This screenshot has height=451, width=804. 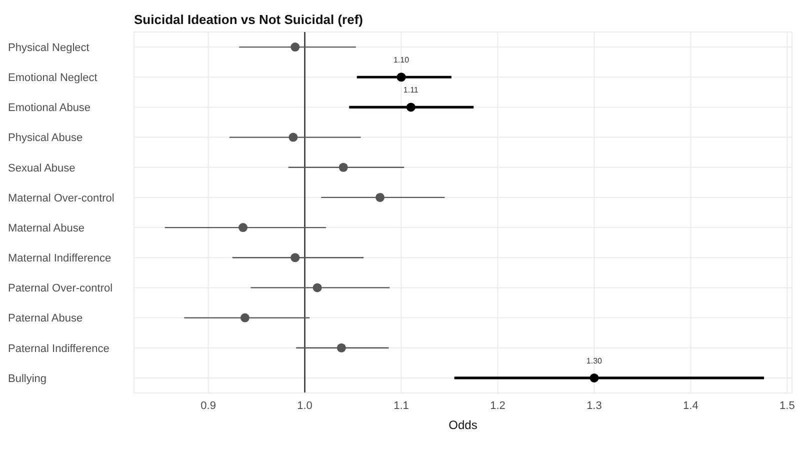 What do you see at coordinates (498, 406) in the screenshot?
I see `x-tick-label: 1.2` at bounding box center [498, 406].